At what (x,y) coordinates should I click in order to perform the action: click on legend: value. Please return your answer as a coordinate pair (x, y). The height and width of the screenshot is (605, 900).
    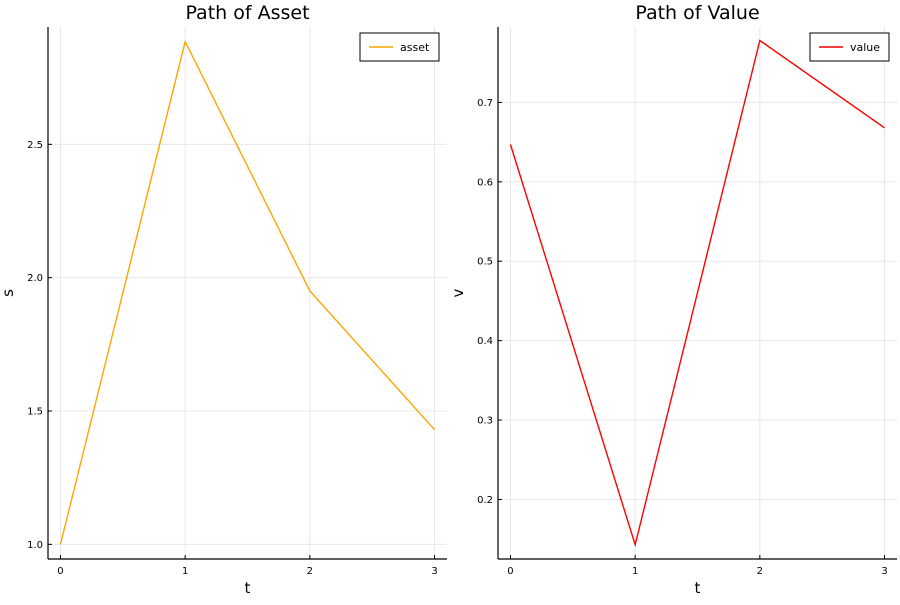
    Looking at the image, I should click on (849, 47).